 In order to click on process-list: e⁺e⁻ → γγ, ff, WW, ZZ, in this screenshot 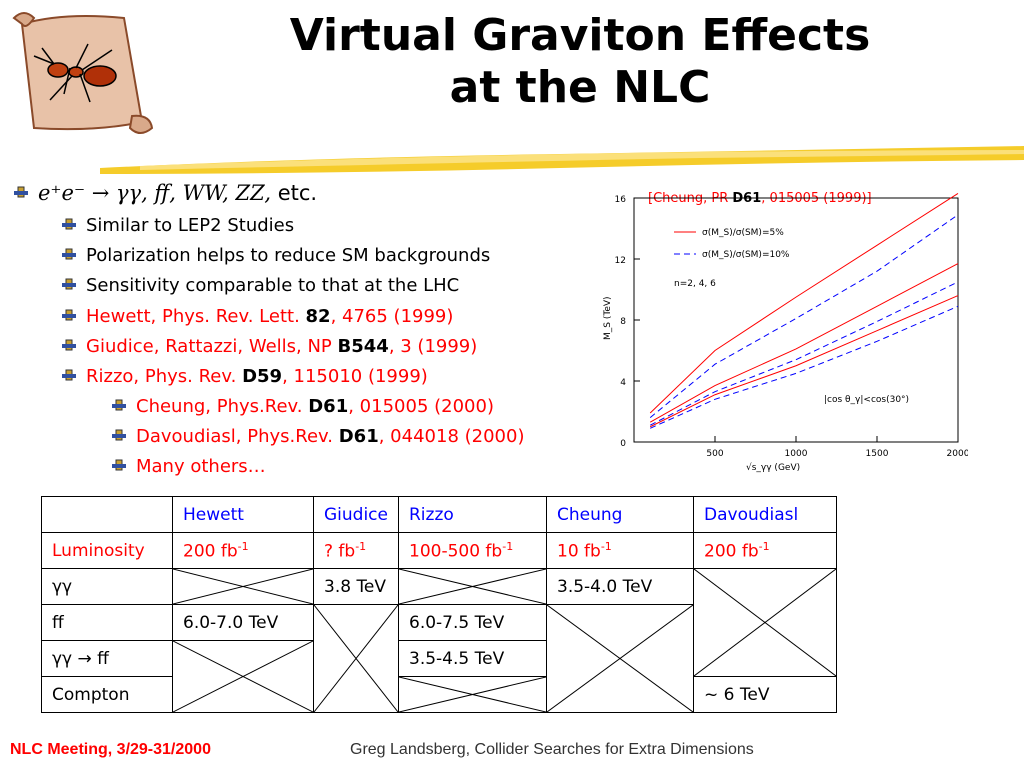, I will do `click(154, 193)`.